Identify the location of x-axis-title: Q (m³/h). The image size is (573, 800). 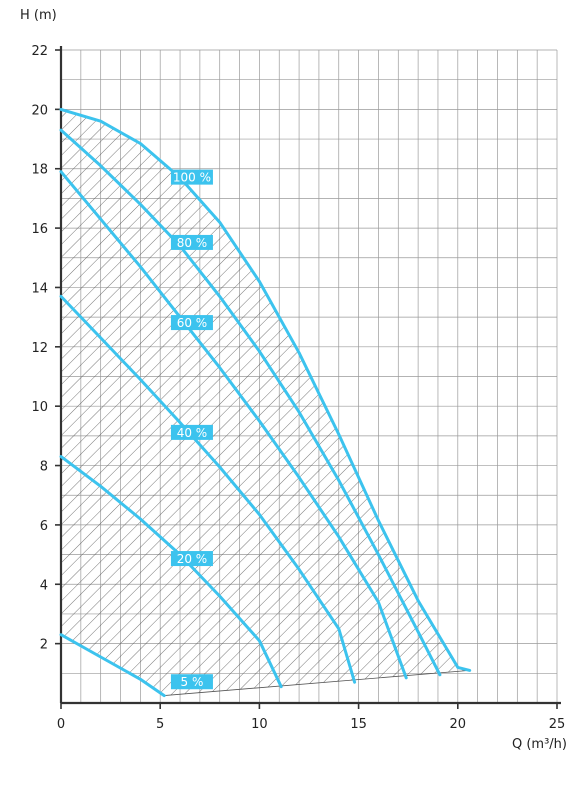
(539, 744).